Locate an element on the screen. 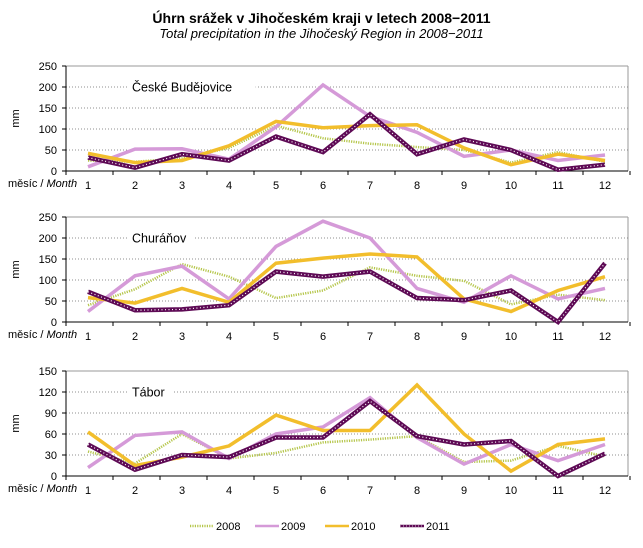  y-tick-label: 90 is located at coordinates (51, 414).